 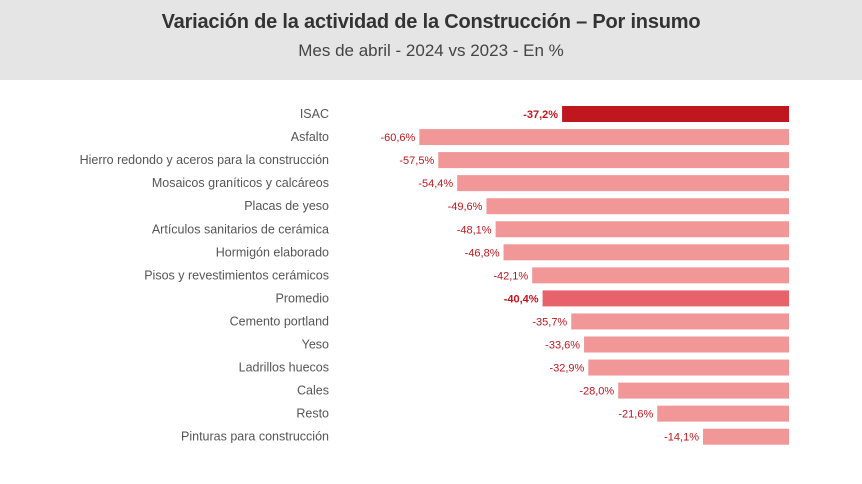 I want to click on category-label-13: Resto, so click(x=312, y=414).